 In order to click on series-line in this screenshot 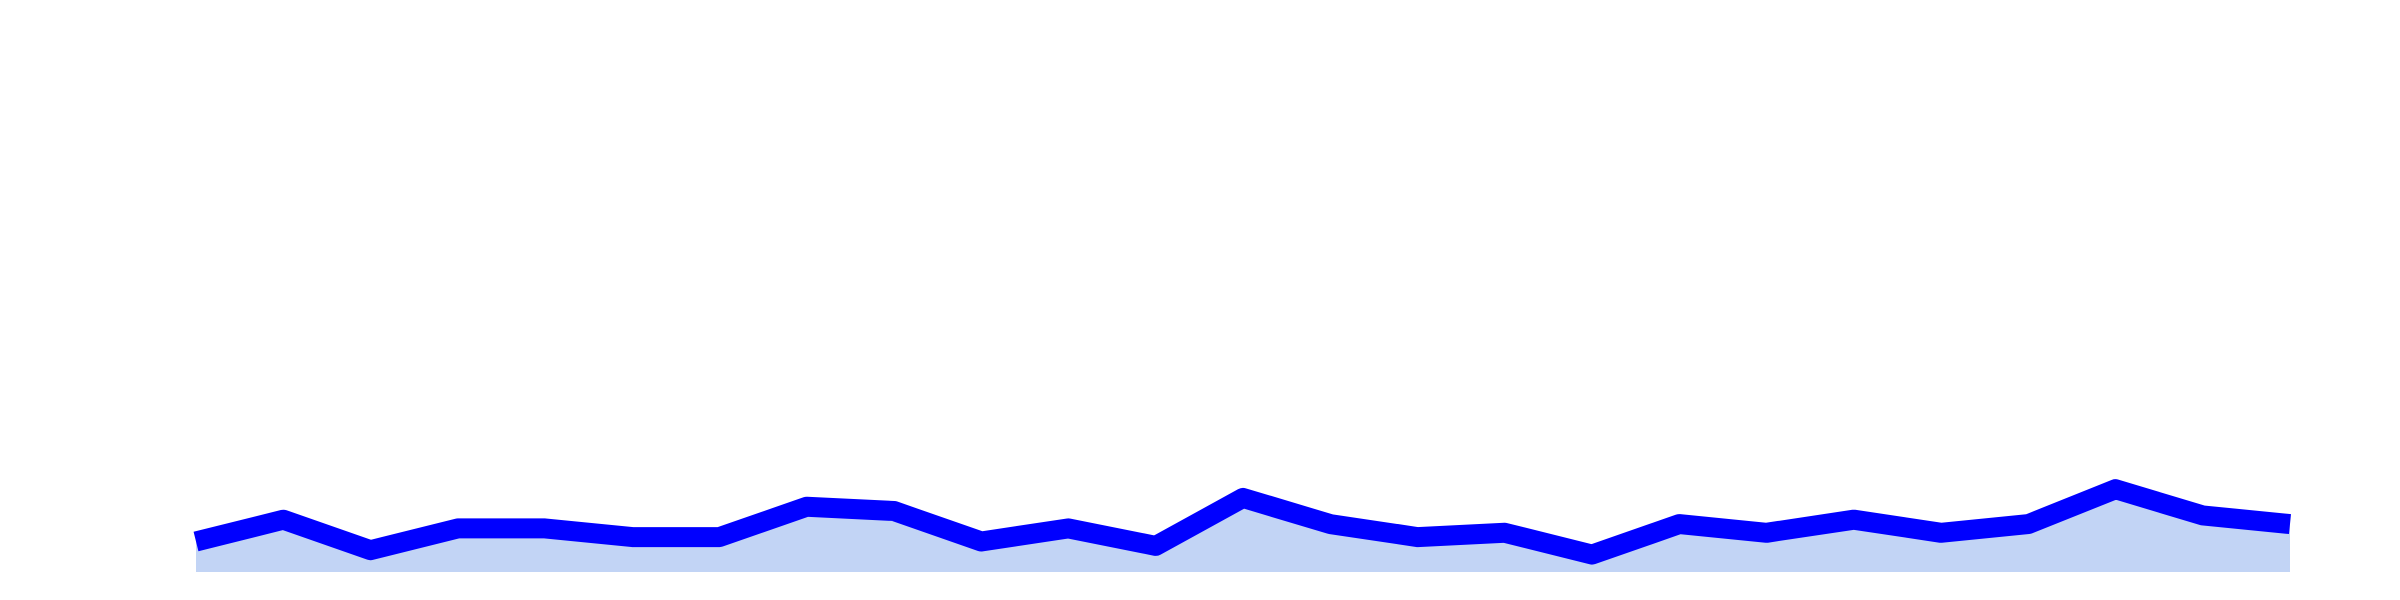, I will do `click(1242, 522)`.